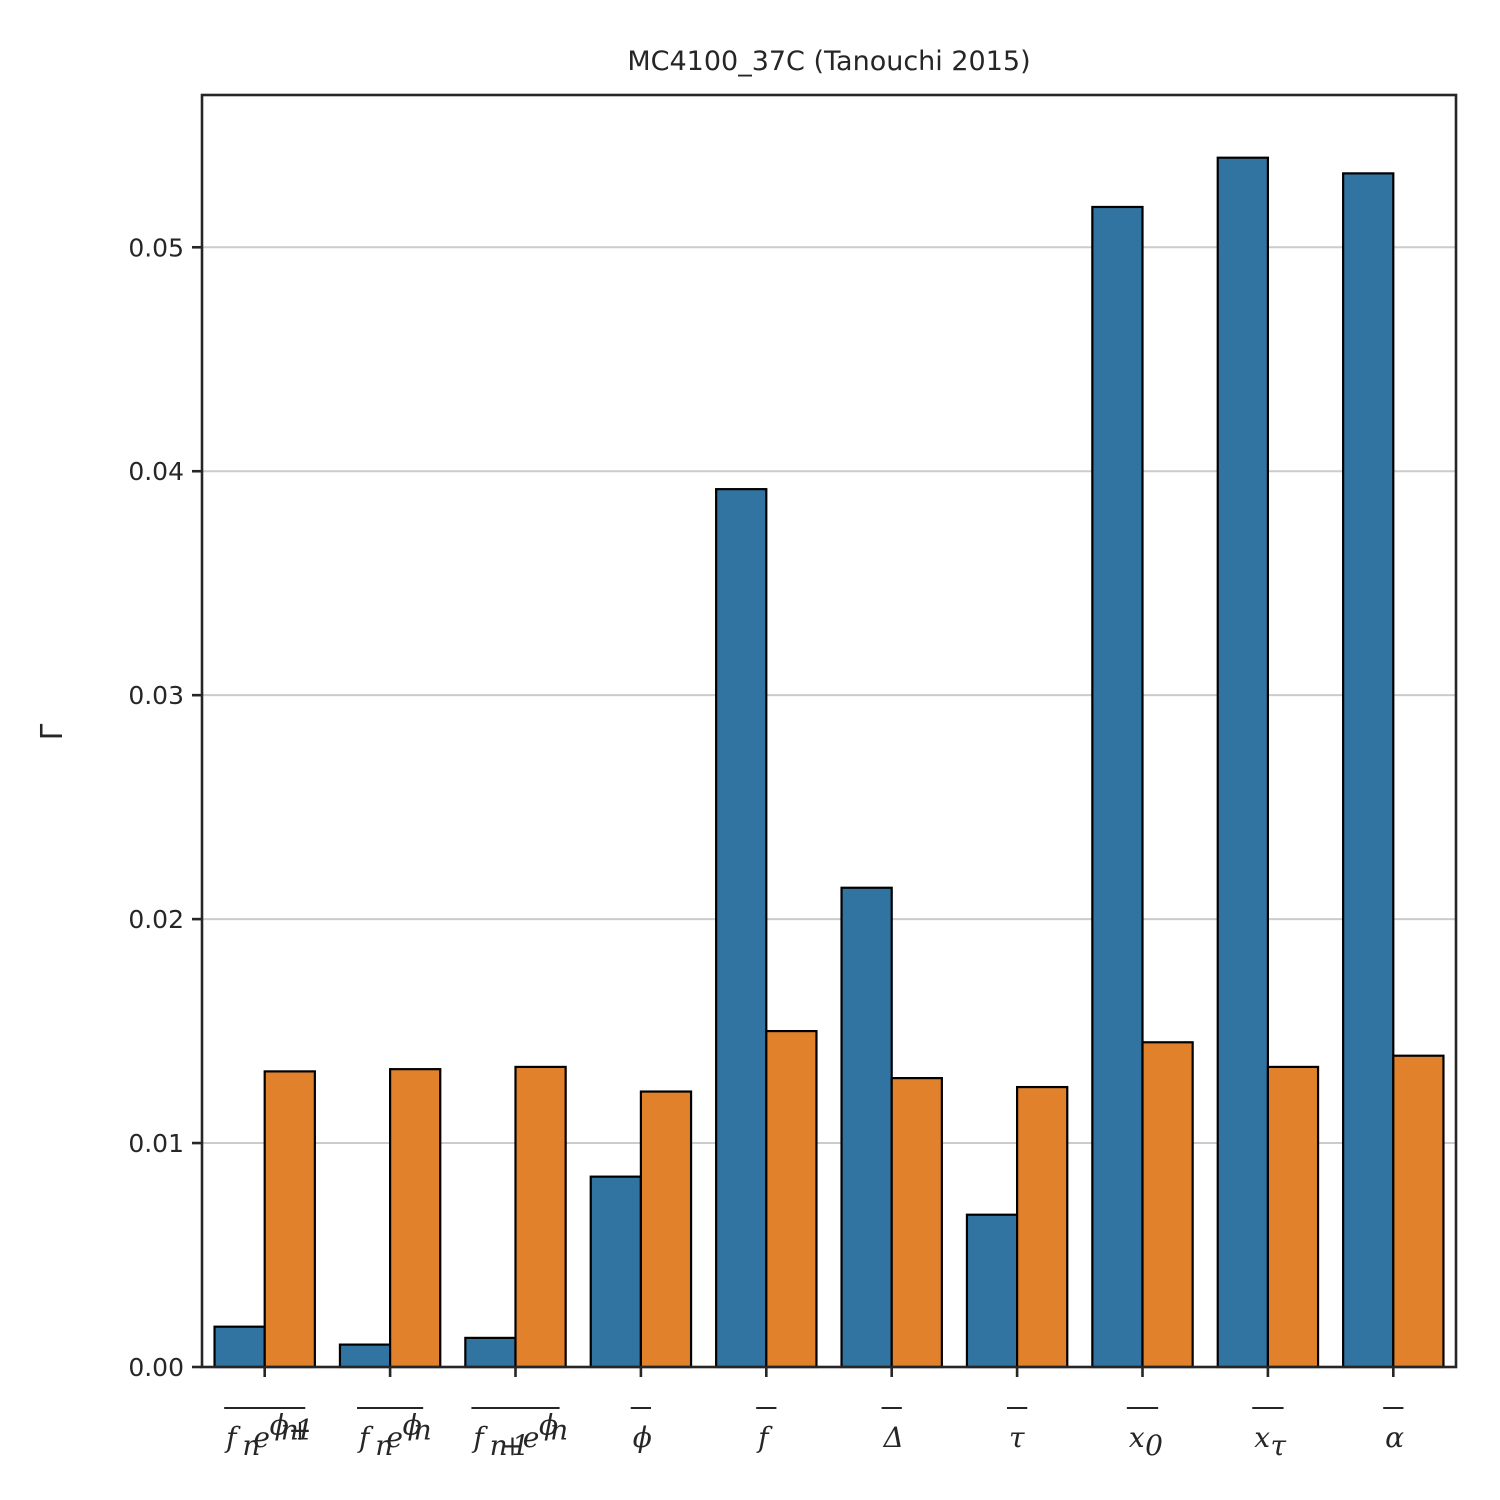 The image size is (1500, 1500). What do you see at coordinates (1154, 1445) in the screenshot?
I see `category-label-glyph: 0` at bounding box center [1154, 1445].